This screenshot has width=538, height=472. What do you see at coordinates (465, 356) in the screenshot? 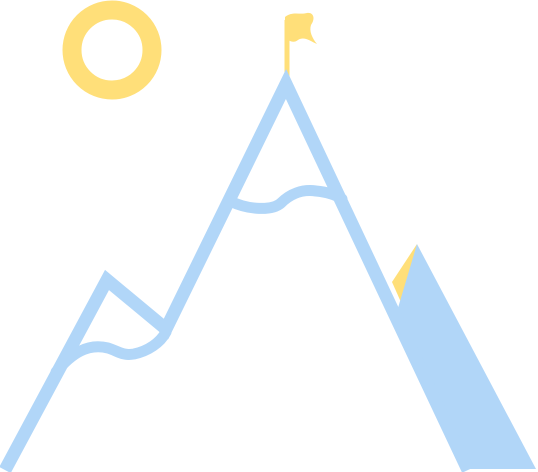
I see `mountain-shadow` at bounding box center [465, 356].